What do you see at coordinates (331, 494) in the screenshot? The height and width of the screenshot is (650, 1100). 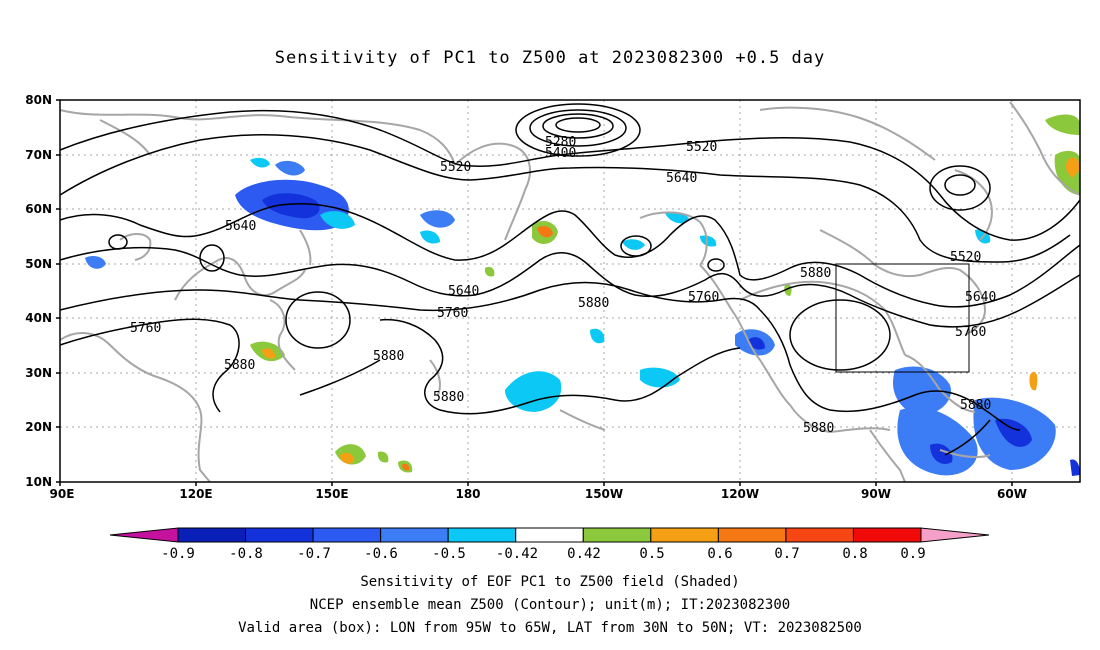 I see `lon-label: 150E` at bounding box center [331, 494].